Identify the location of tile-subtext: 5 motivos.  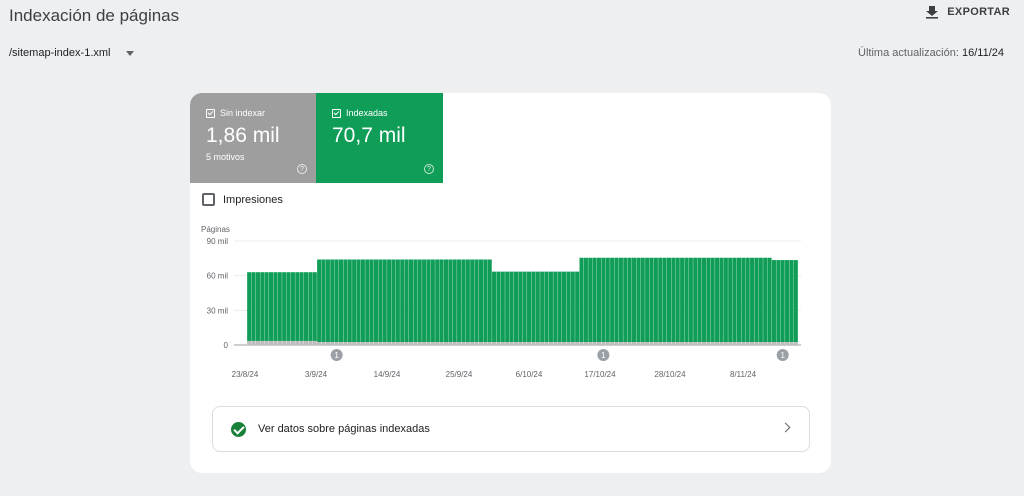
(225, 157).